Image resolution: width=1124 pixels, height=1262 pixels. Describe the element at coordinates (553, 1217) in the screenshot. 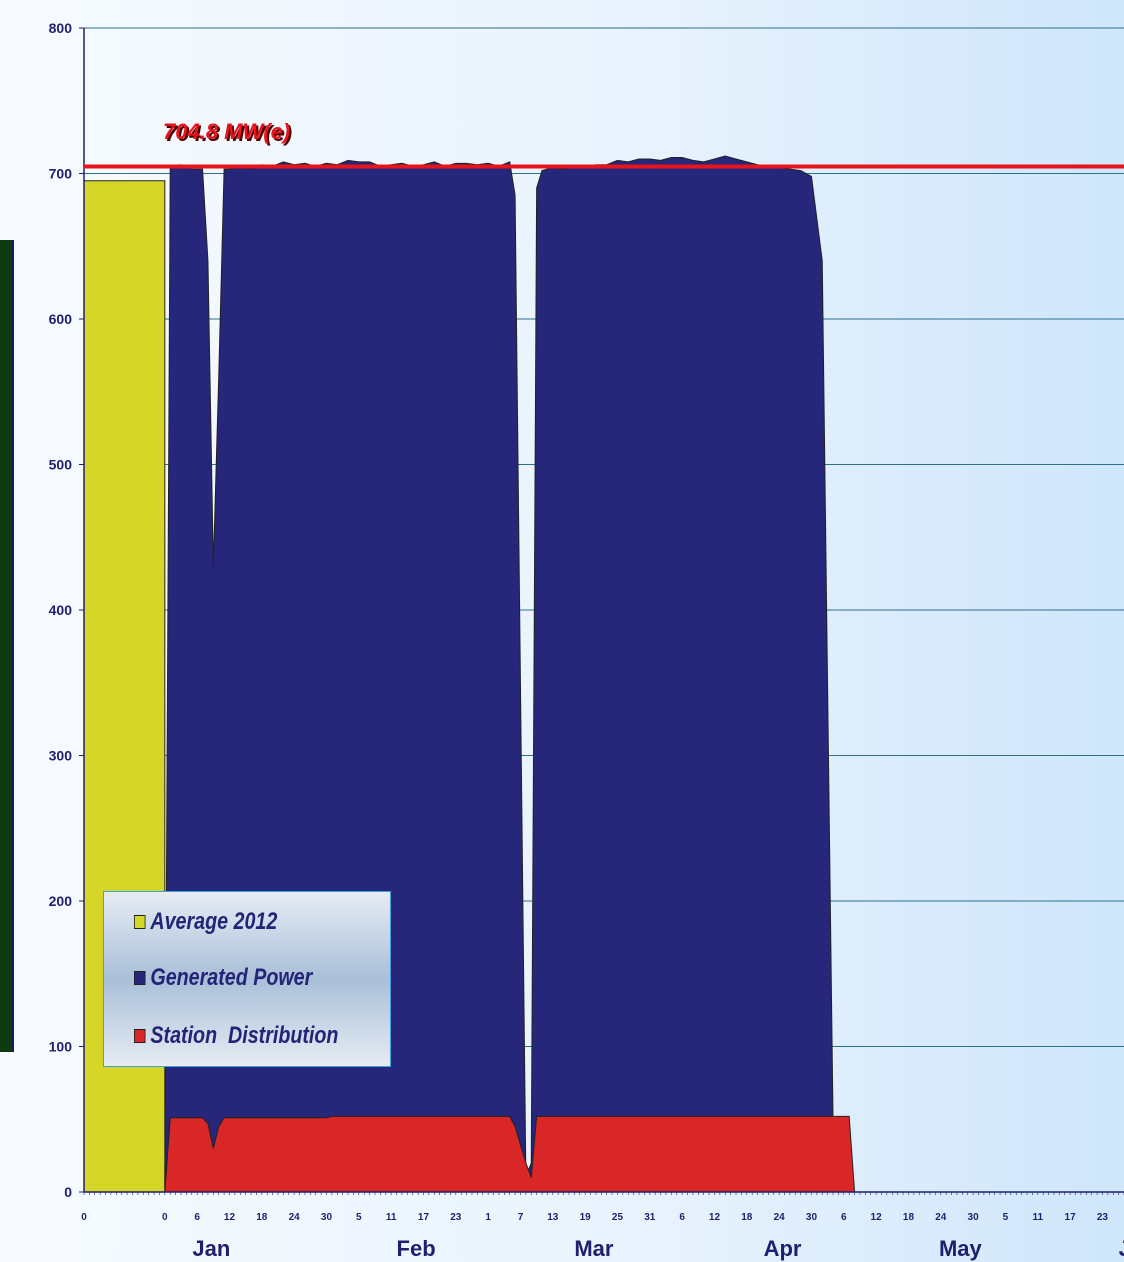

I see `x-tick-label: 13` at that location.